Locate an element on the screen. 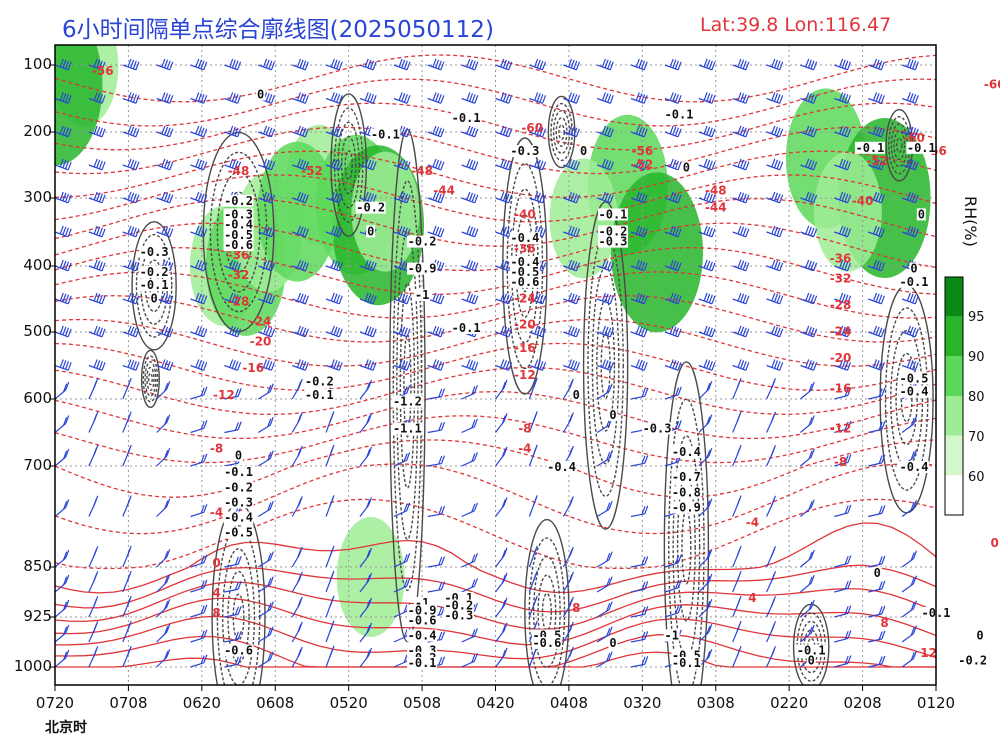 This screenshot has width=1000, height=750. svg-text: -0.9 is located at coordinates (422, 611).